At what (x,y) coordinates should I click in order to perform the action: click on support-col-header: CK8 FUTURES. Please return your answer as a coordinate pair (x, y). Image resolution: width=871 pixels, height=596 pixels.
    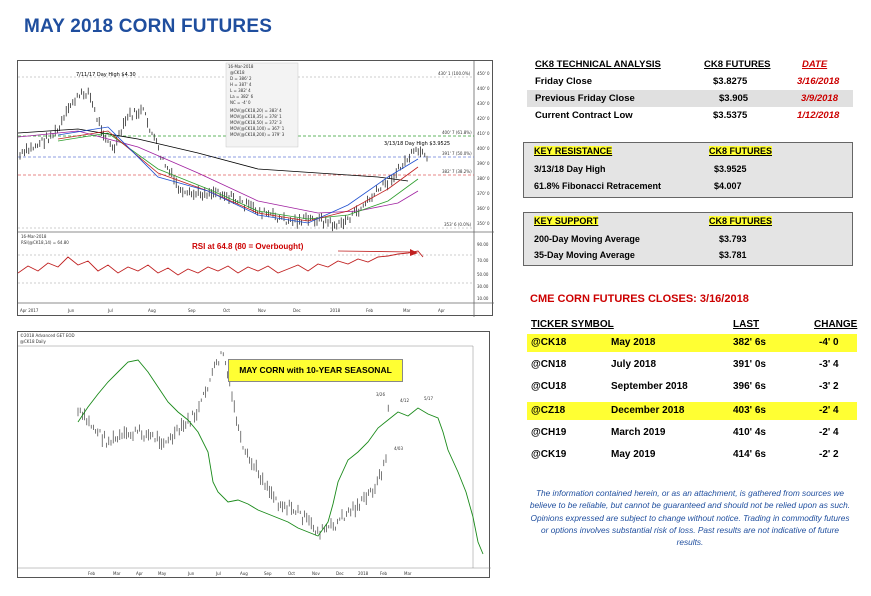
    Looking at the image, I should click on (741, 221).